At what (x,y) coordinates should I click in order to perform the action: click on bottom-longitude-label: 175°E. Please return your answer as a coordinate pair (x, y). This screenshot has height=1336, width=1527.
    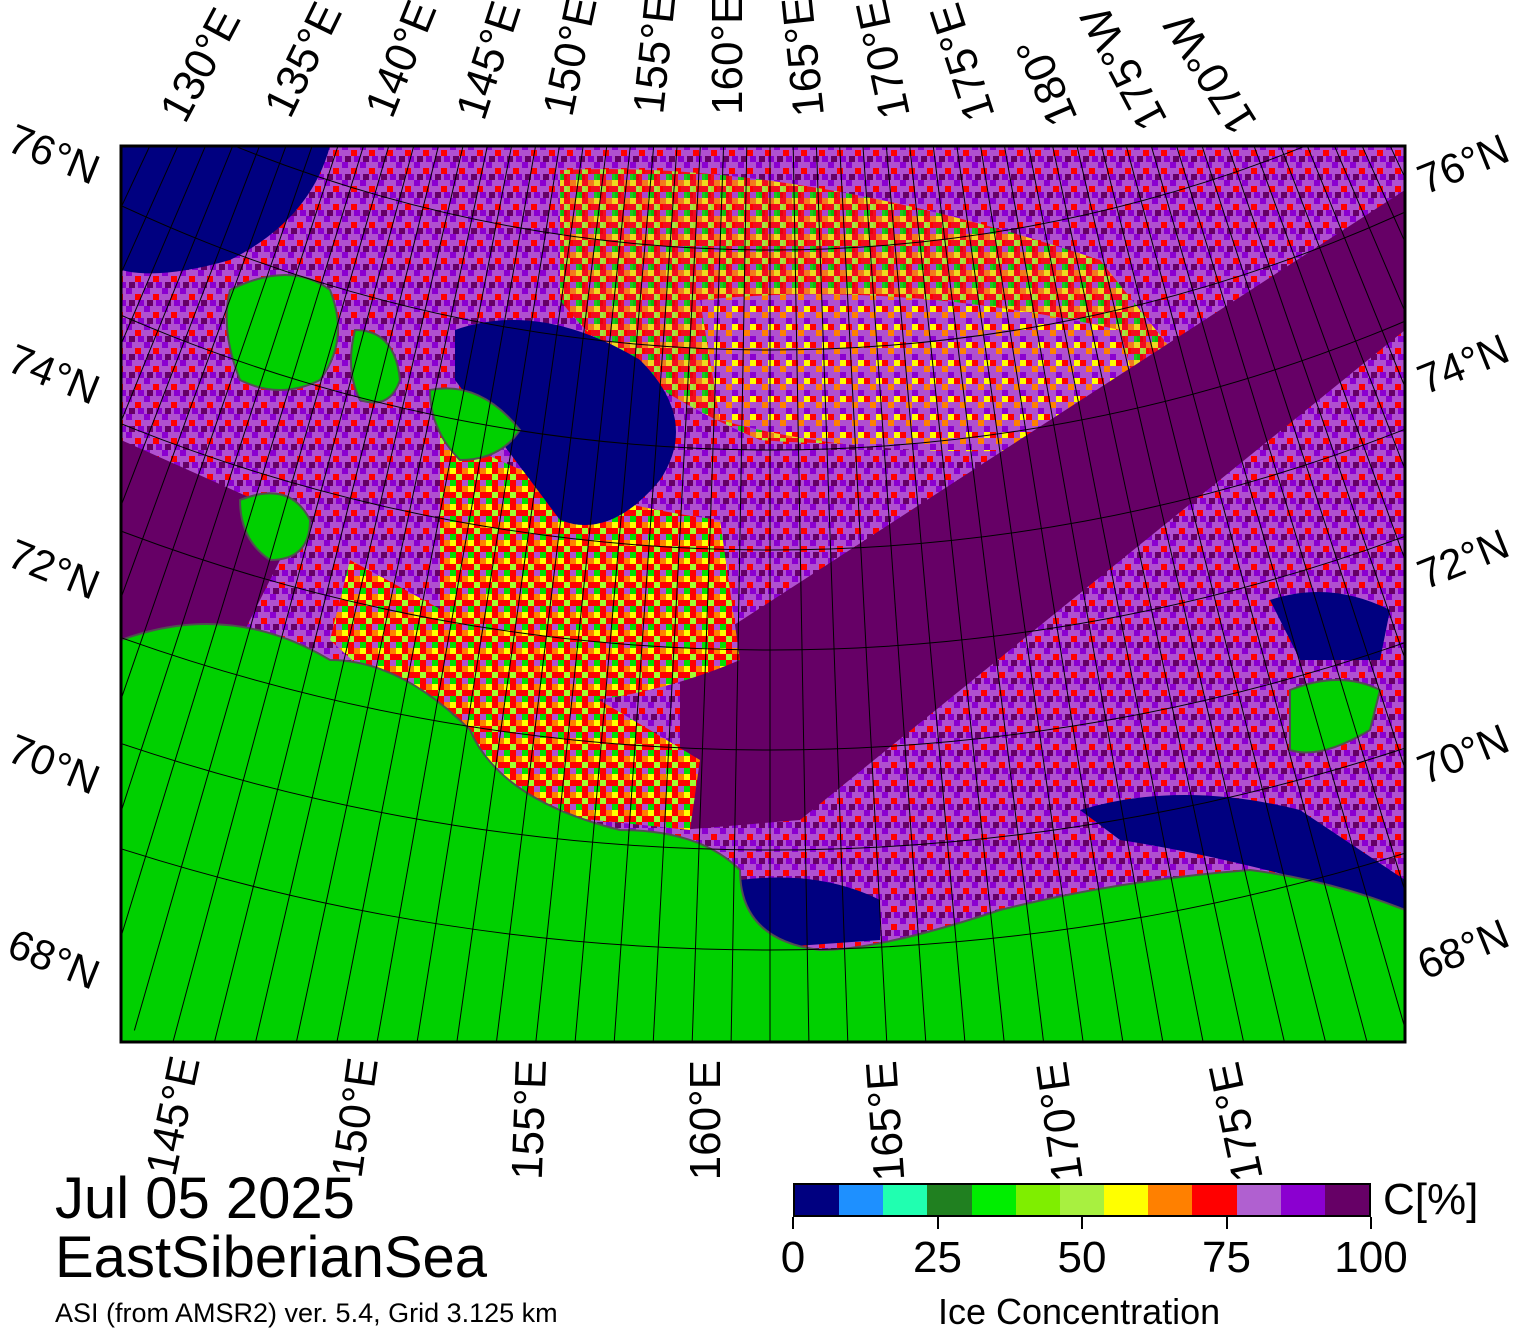
    Looking at the image, I should click on (1236, 1122).